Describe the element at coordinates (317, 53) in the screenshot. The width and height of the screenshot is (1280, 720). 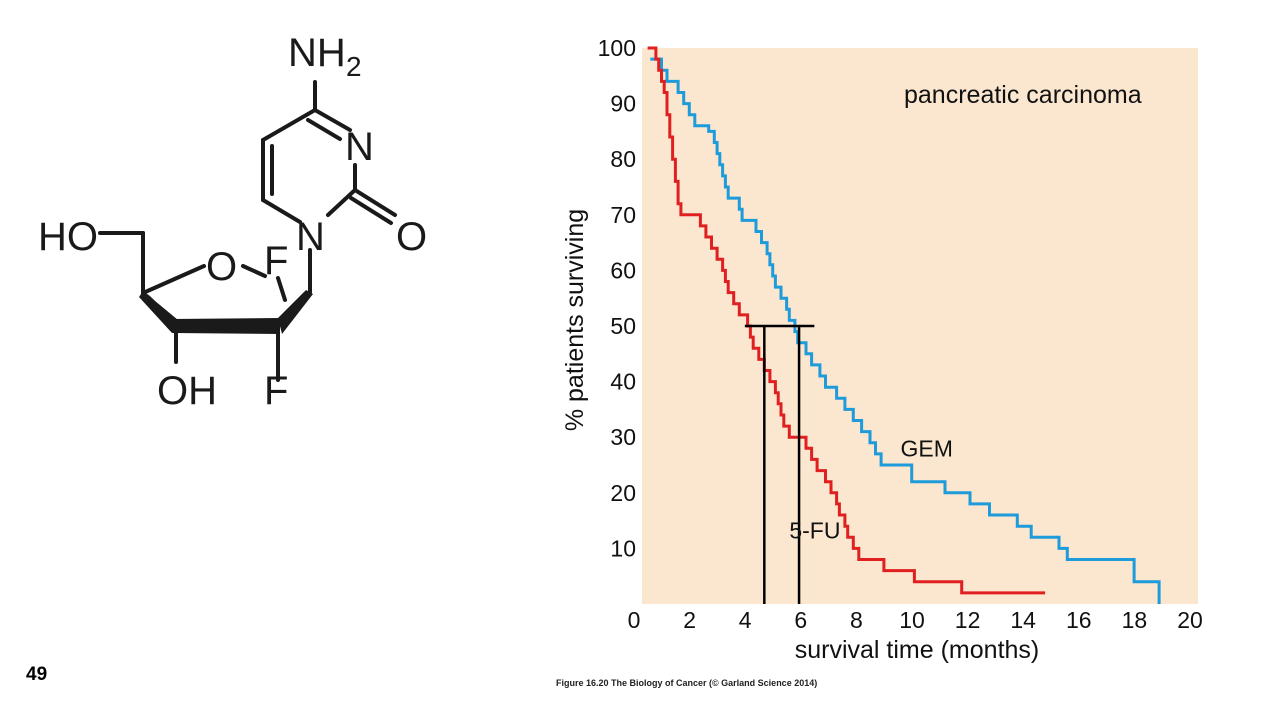
I see `atom-label-nh: NH` at that location.